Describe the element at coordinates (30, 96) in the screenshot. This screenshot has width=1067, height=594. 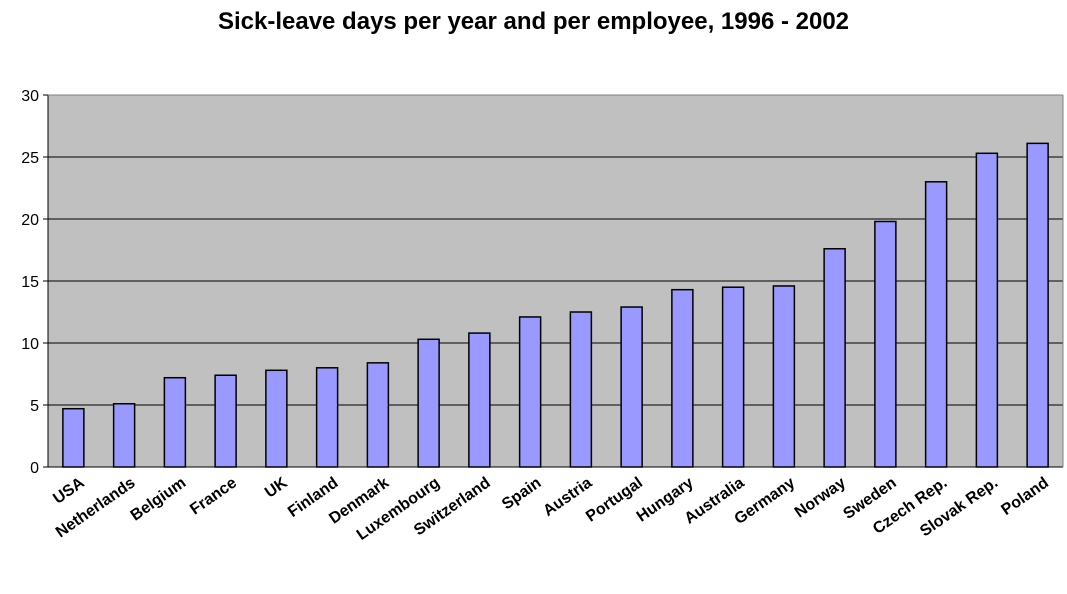
I see `y-tick-label: 30` at that location.